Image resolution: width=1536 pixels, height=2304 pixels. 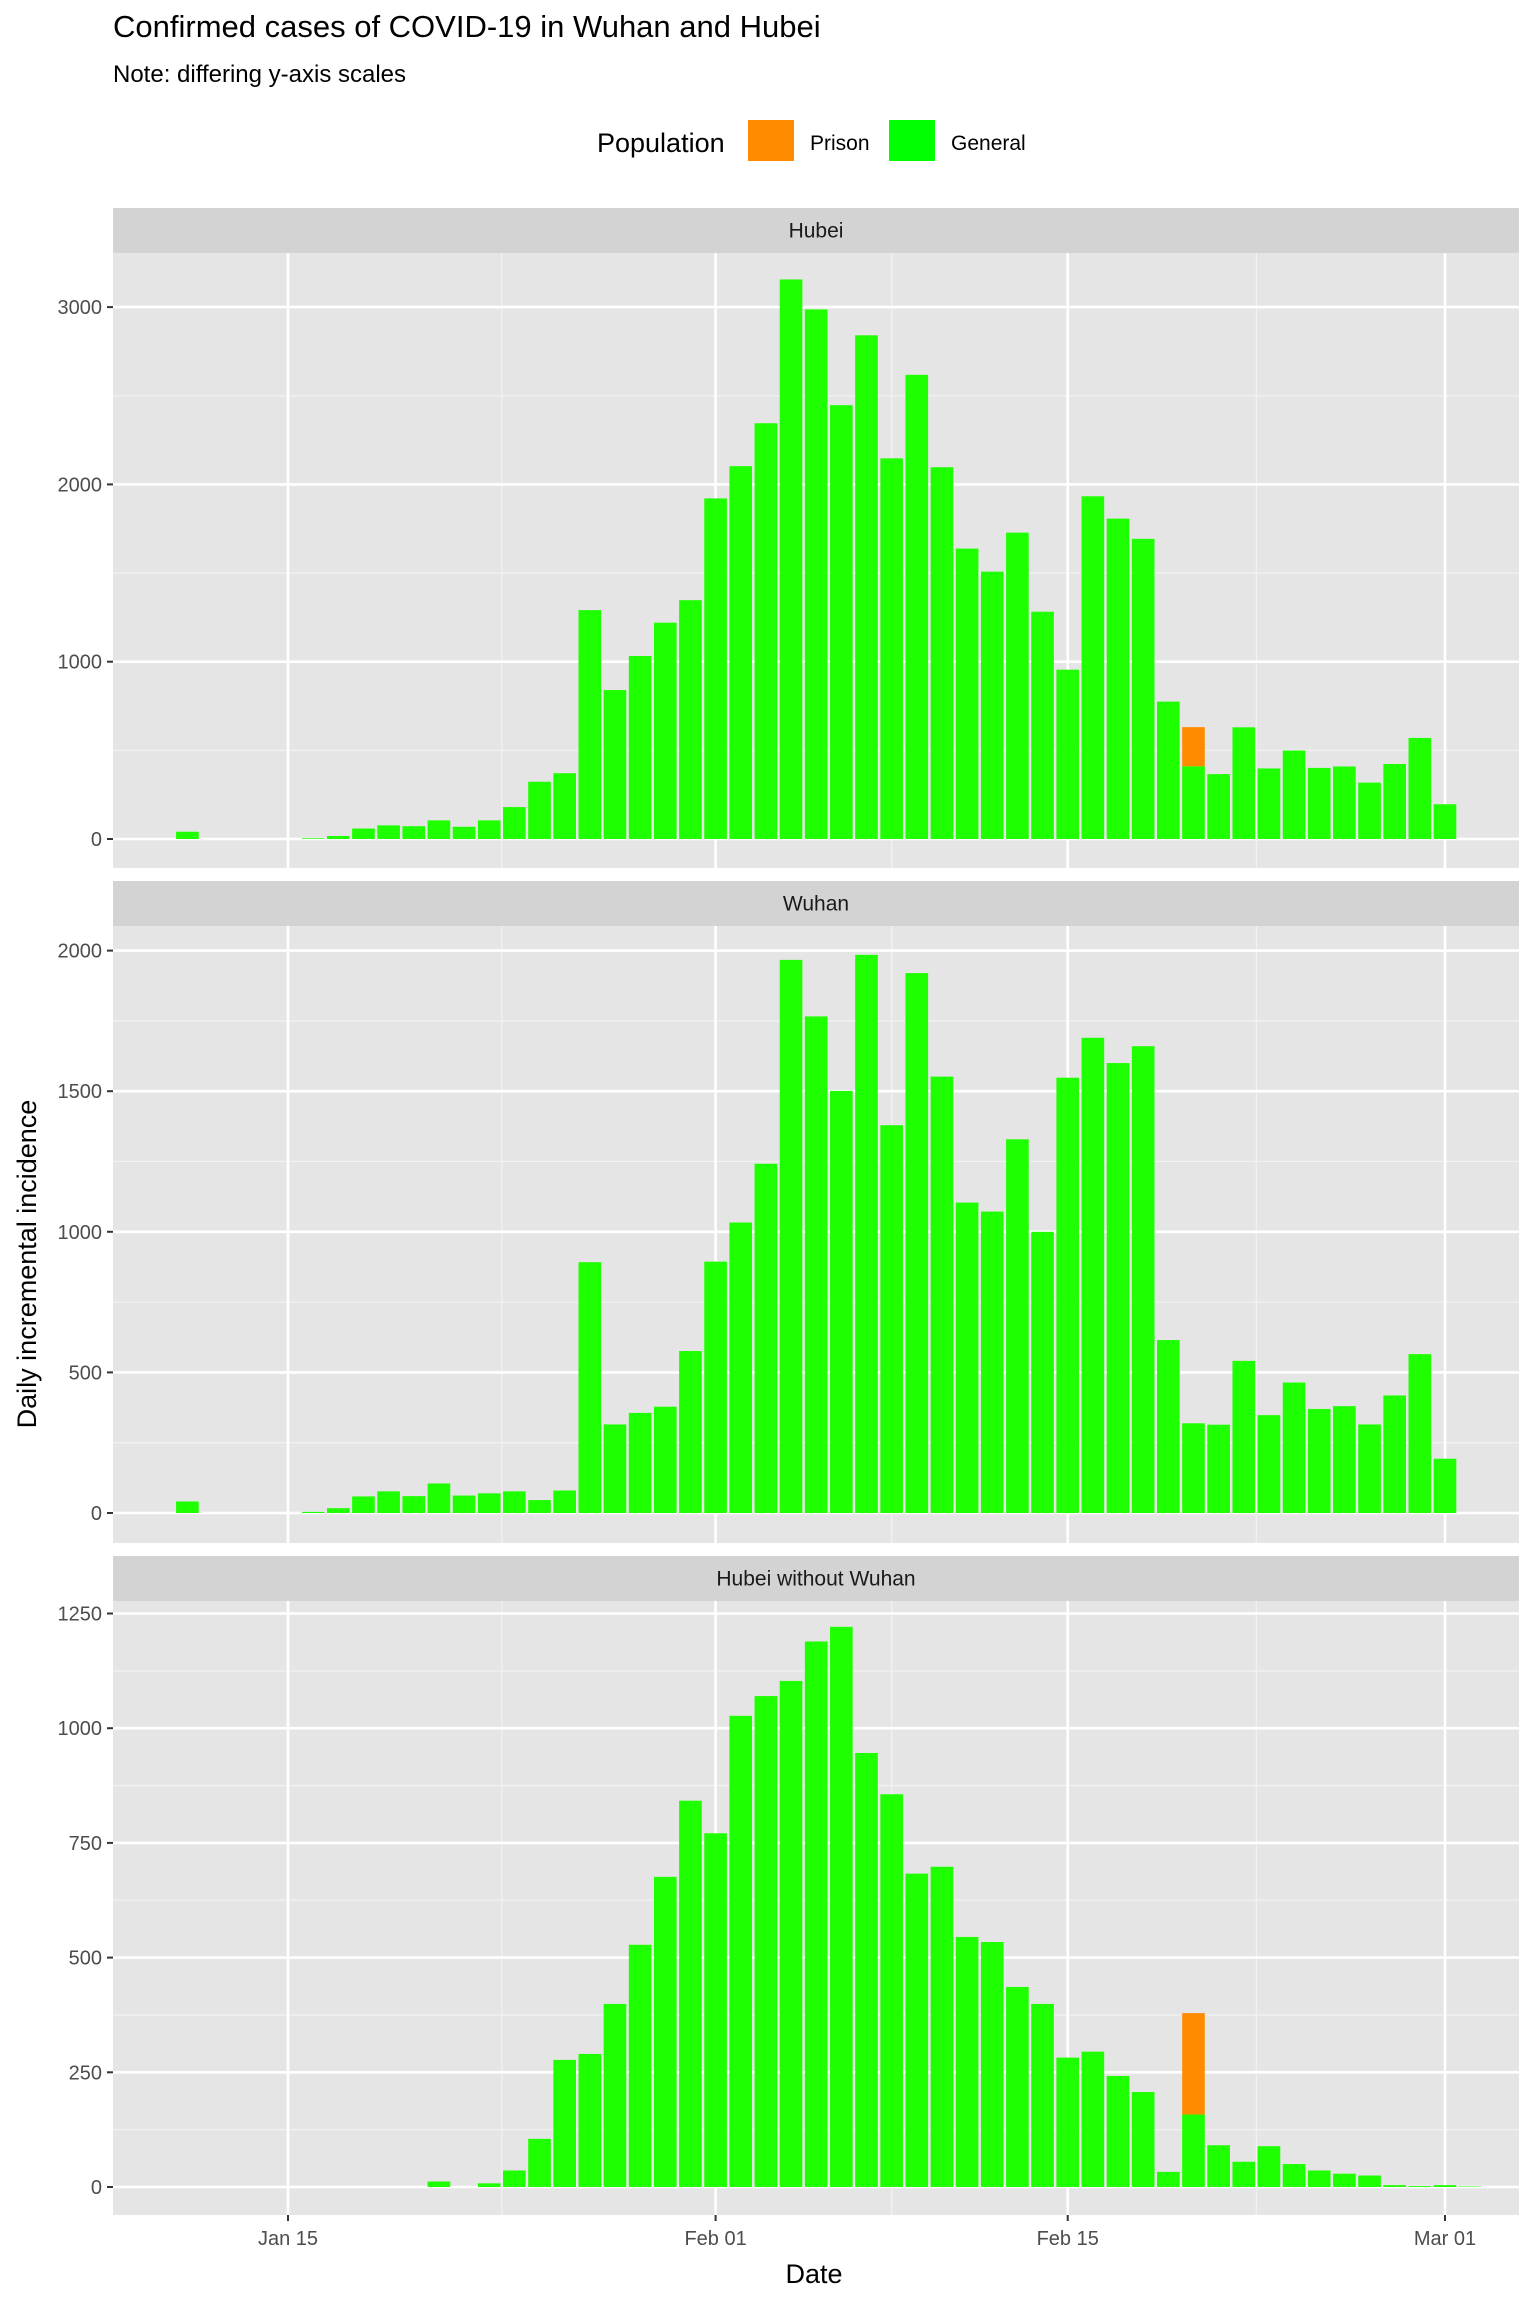 What do you see at coordinates (1068, 2239) in the screenshot?
I see `x-tick-label: Feb 15` at bounding box center [1068, 2239].